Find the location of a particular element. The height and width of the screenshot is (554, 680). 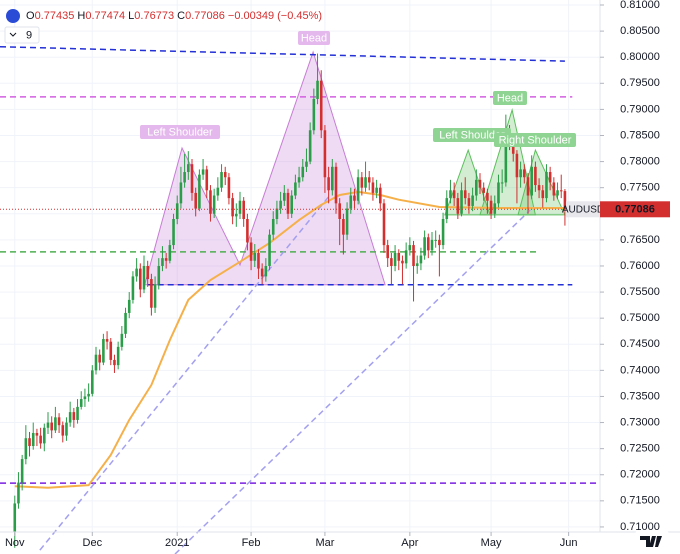

symbol-tag-label: AUDUSD is located at coordinates (583, 209).